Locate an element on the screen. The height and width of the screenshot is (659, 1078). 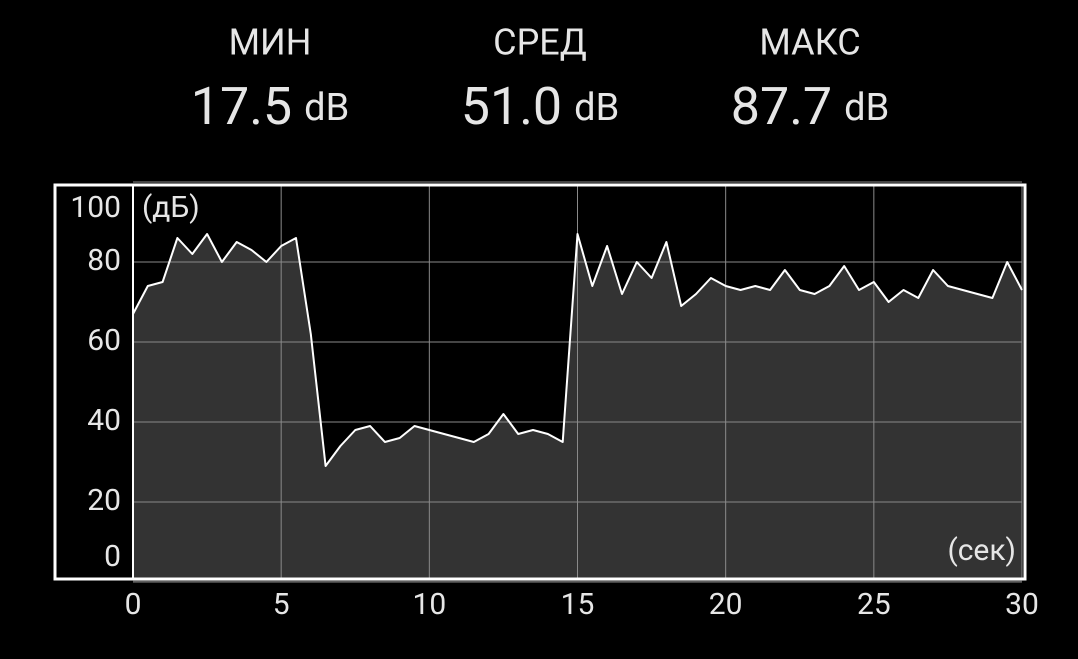
x-tick-label: 30 is located at coordinates (1022, 604).